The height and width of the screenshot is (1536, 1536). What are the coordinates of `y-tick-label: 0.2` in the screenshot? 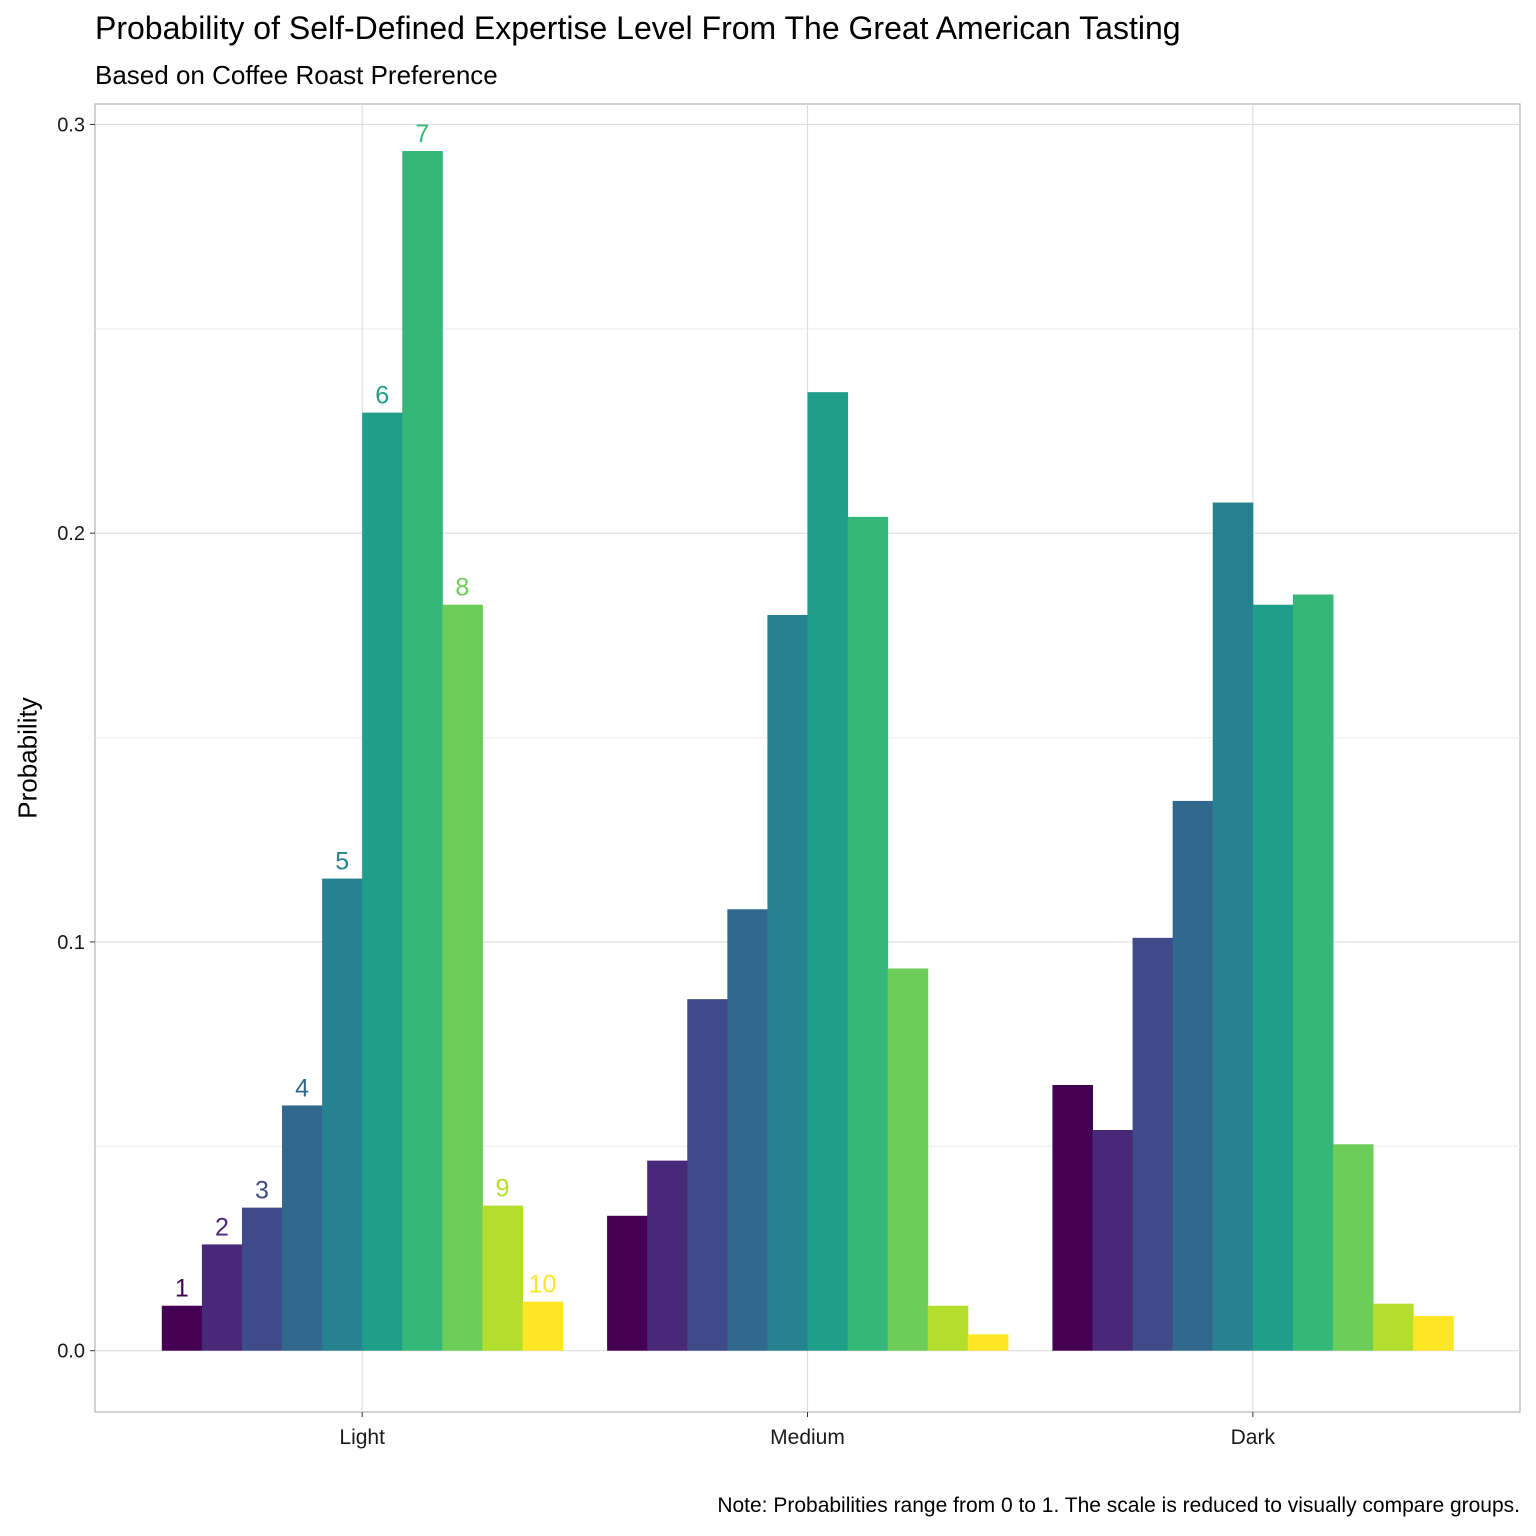 It's located at (71, 534).